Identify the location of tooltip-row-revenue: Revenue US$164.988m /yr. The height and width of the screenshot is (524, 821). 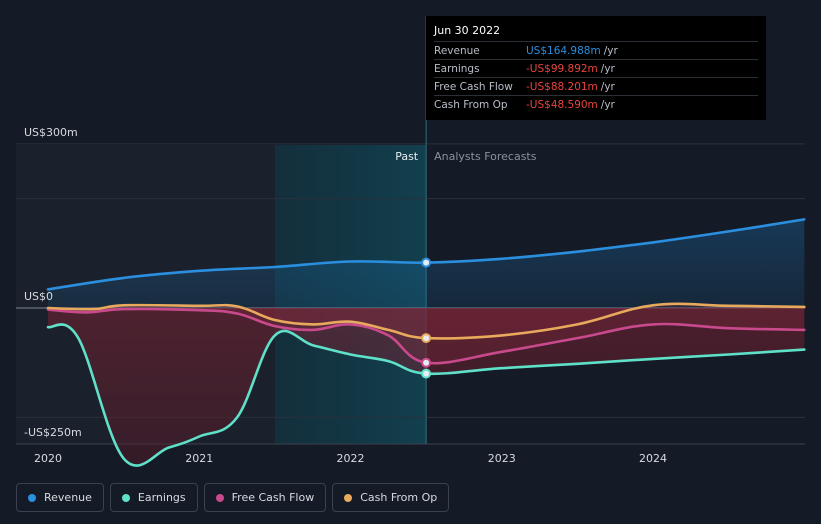
(596, 50).